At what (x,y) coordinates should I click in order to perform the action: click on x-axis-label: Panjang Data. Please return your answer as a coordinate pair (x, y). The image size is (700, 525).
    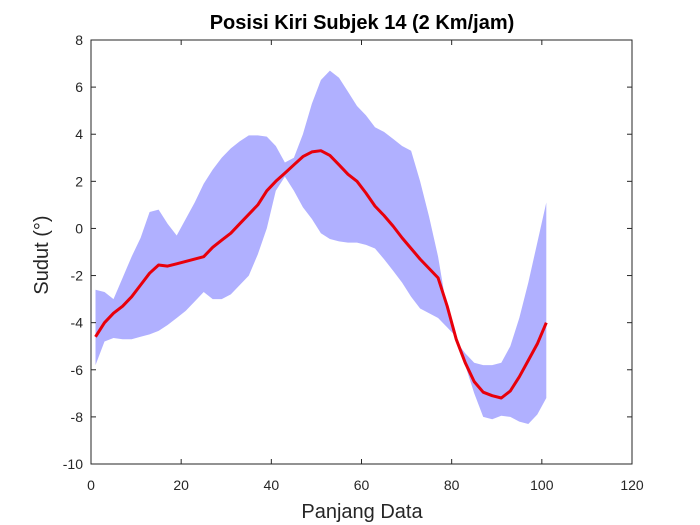
    Looking at the image, I should click on (362, 512).